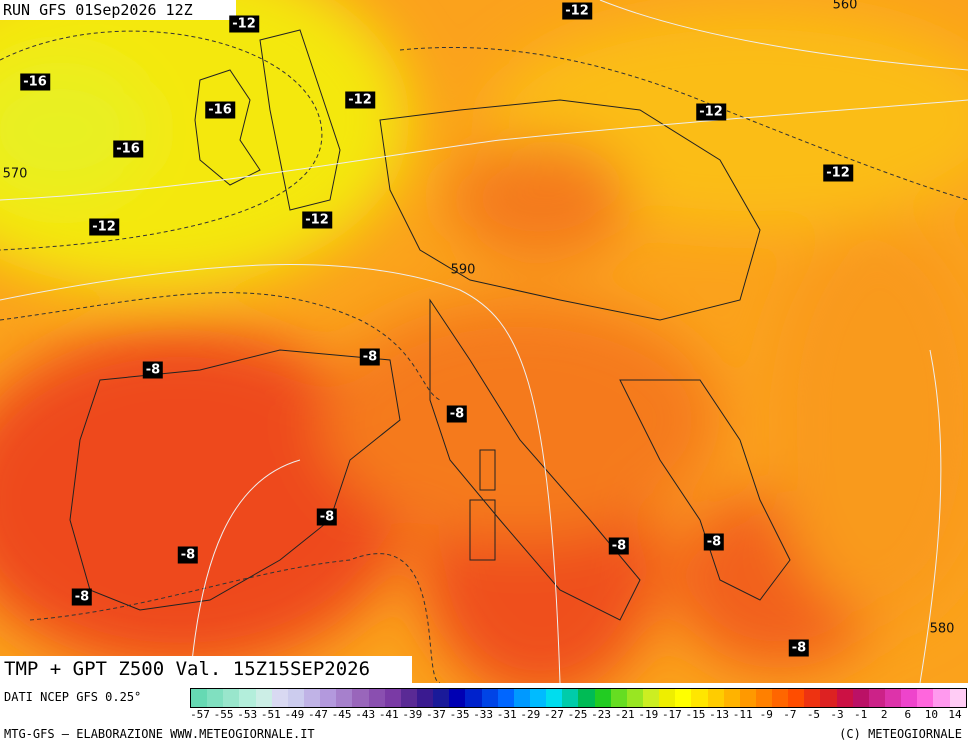 The image size is (968, 745). What do you see at coordinates (942, 629) in the screenshot?
I see `geopotential-label: 580` at bounding box center [942, 629].